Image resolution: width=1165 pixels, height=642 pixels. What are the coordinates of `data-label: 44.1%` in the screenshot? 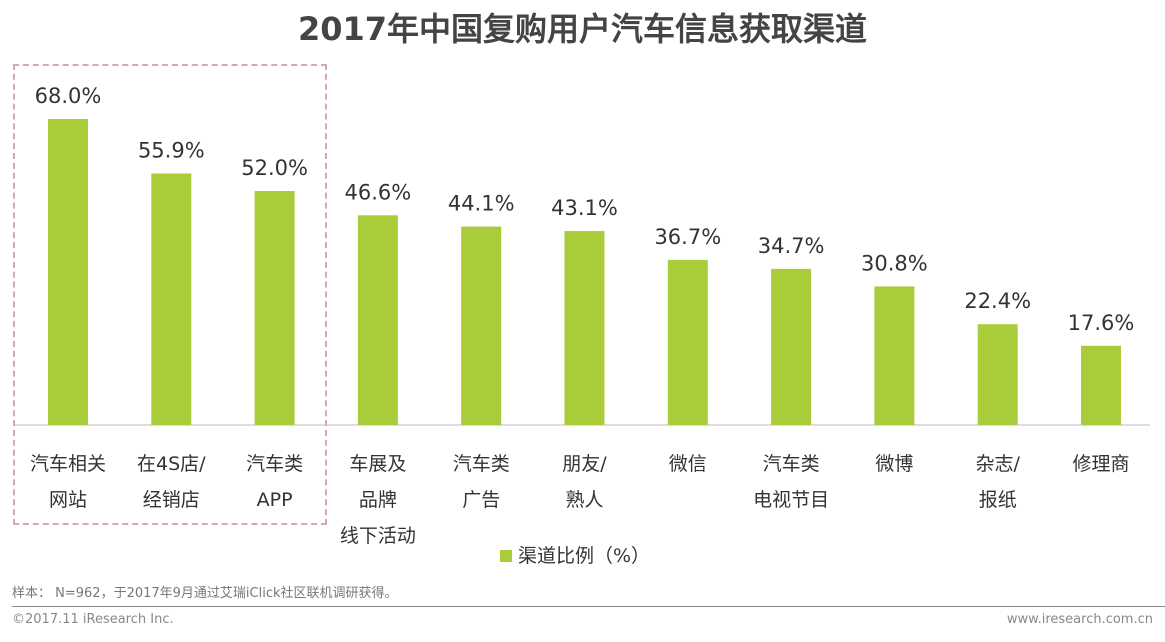 It's located at (481, 204).